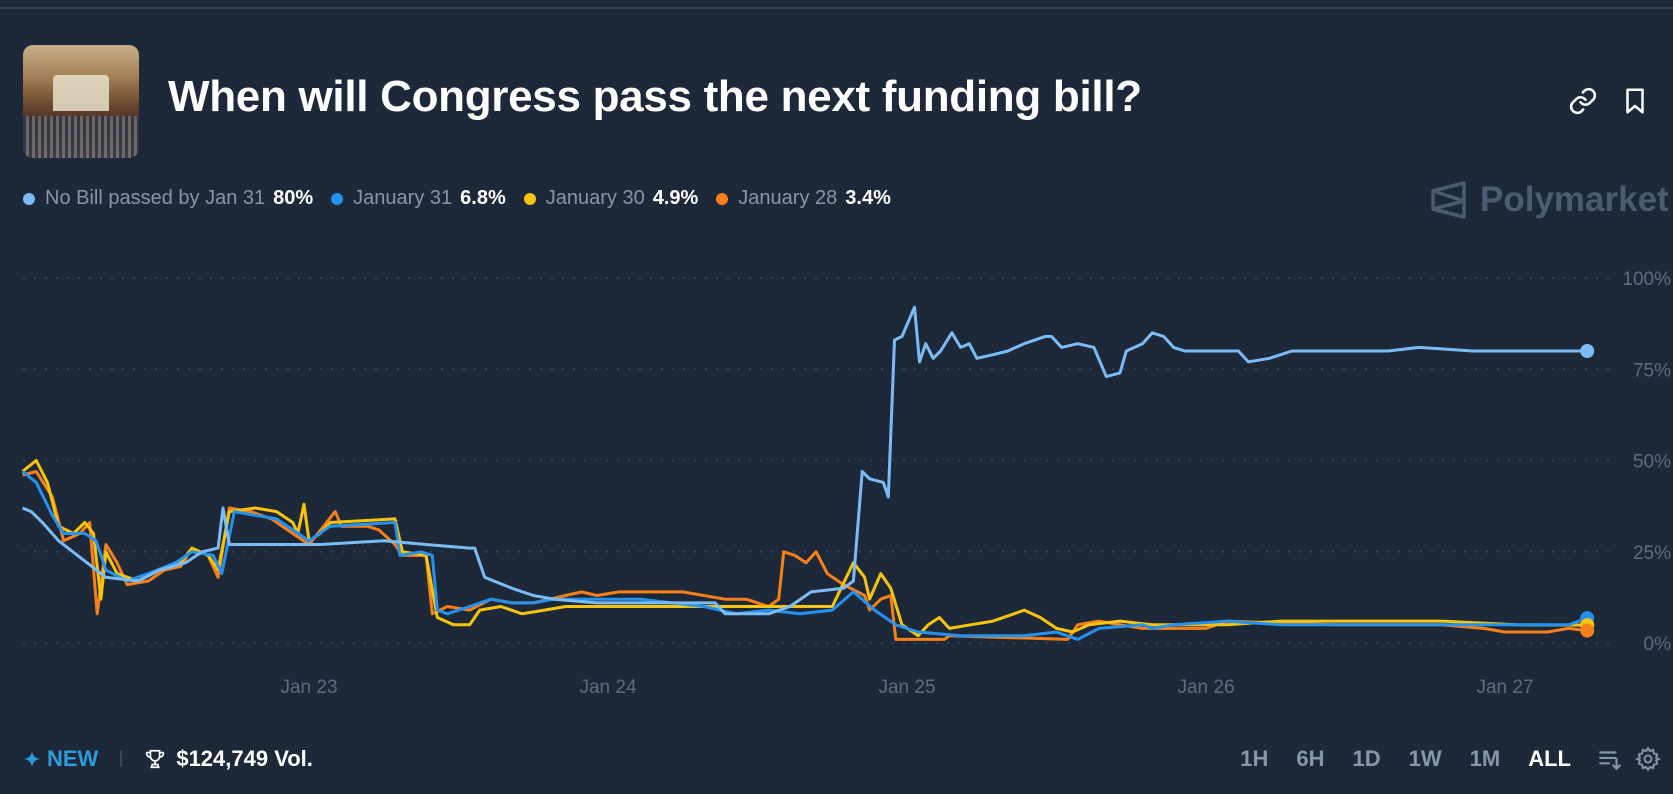 The width and height of the screenshot is (1673, 794). I want to click on legend-value: 80%, so click(293, 198).